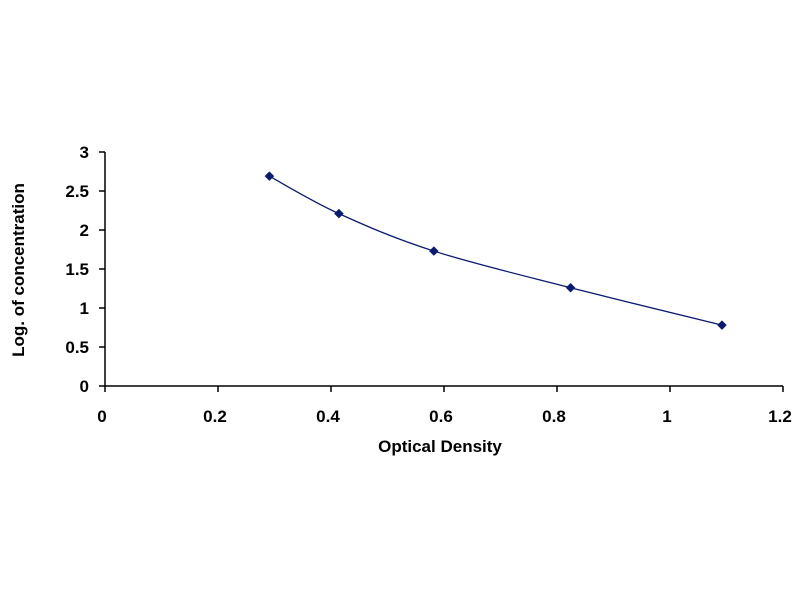 This screenshot has width=800, height=600. I want to click on y-ticks: 0 0.5 1 1.5 2 2.5 3, so click(85, 269).